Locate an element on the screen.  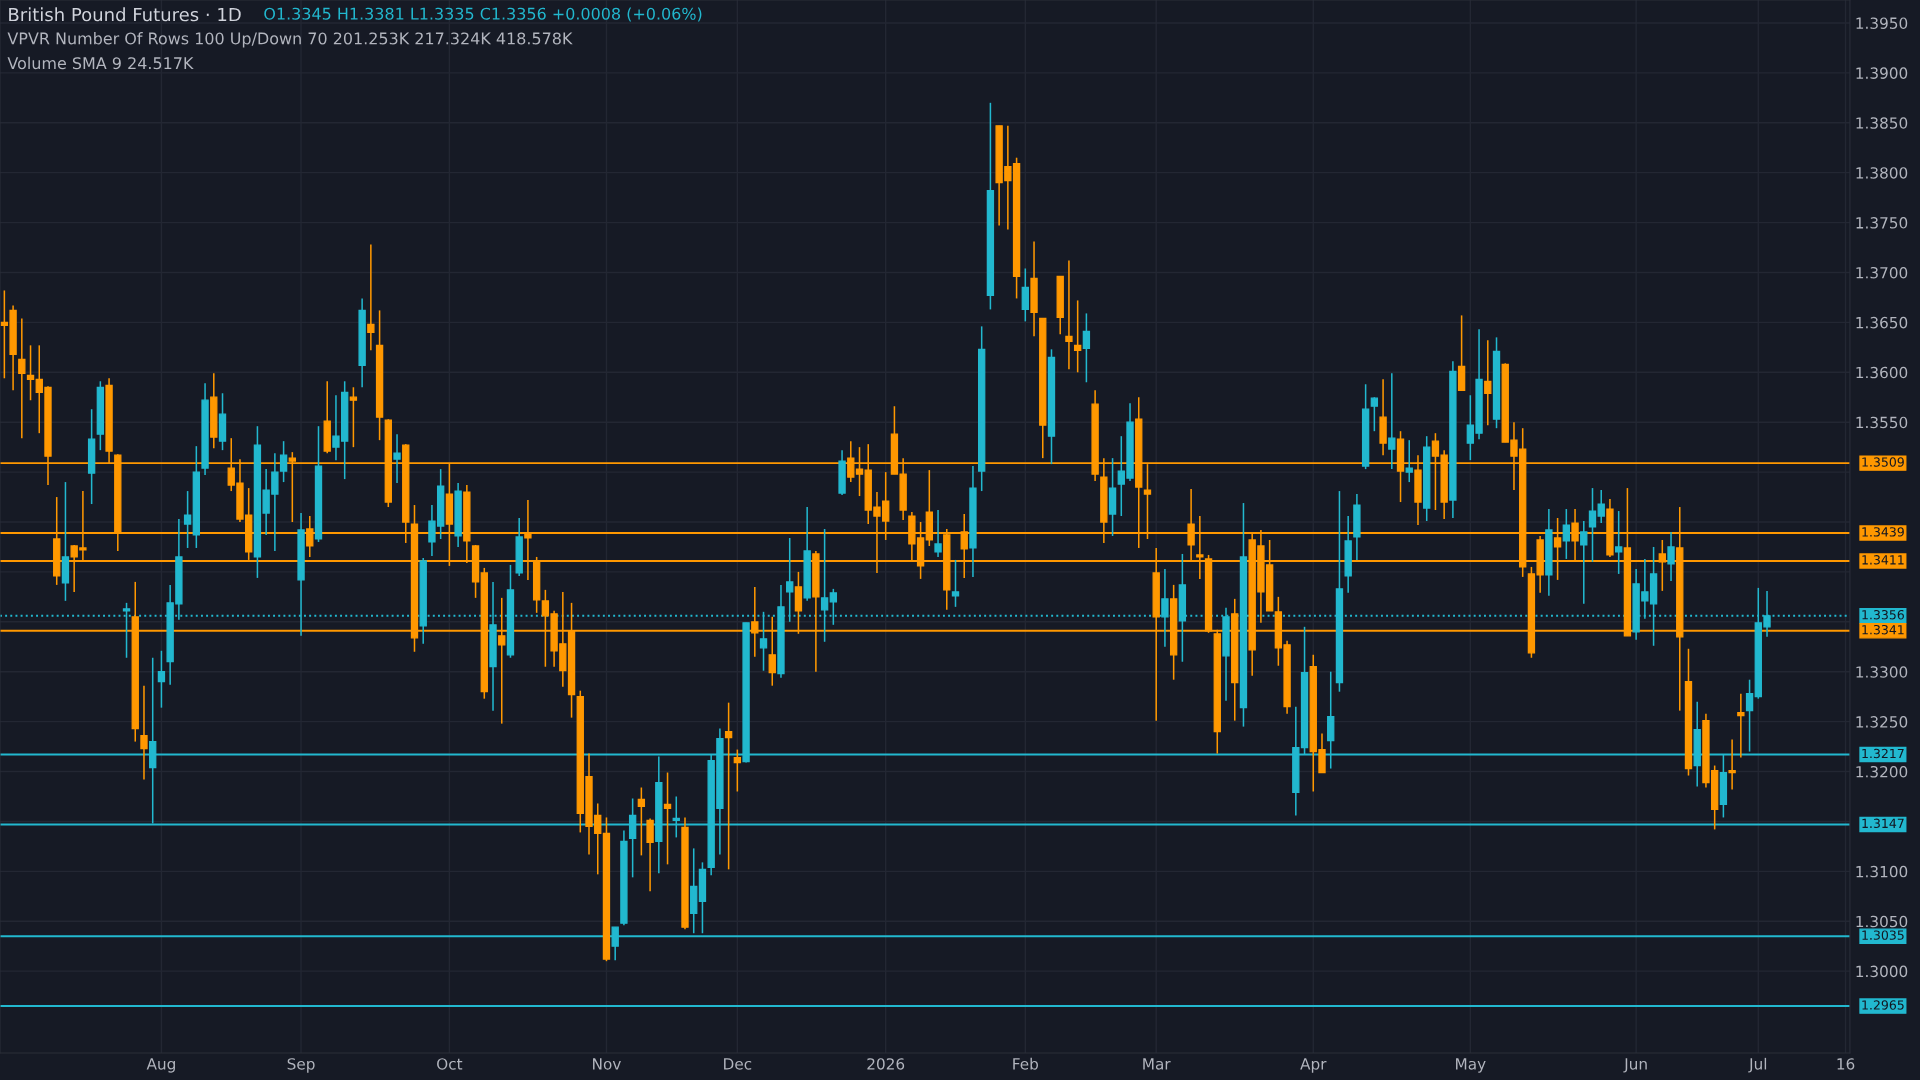
x-tick-label: Jul is located at coordinates (1757, 1065).